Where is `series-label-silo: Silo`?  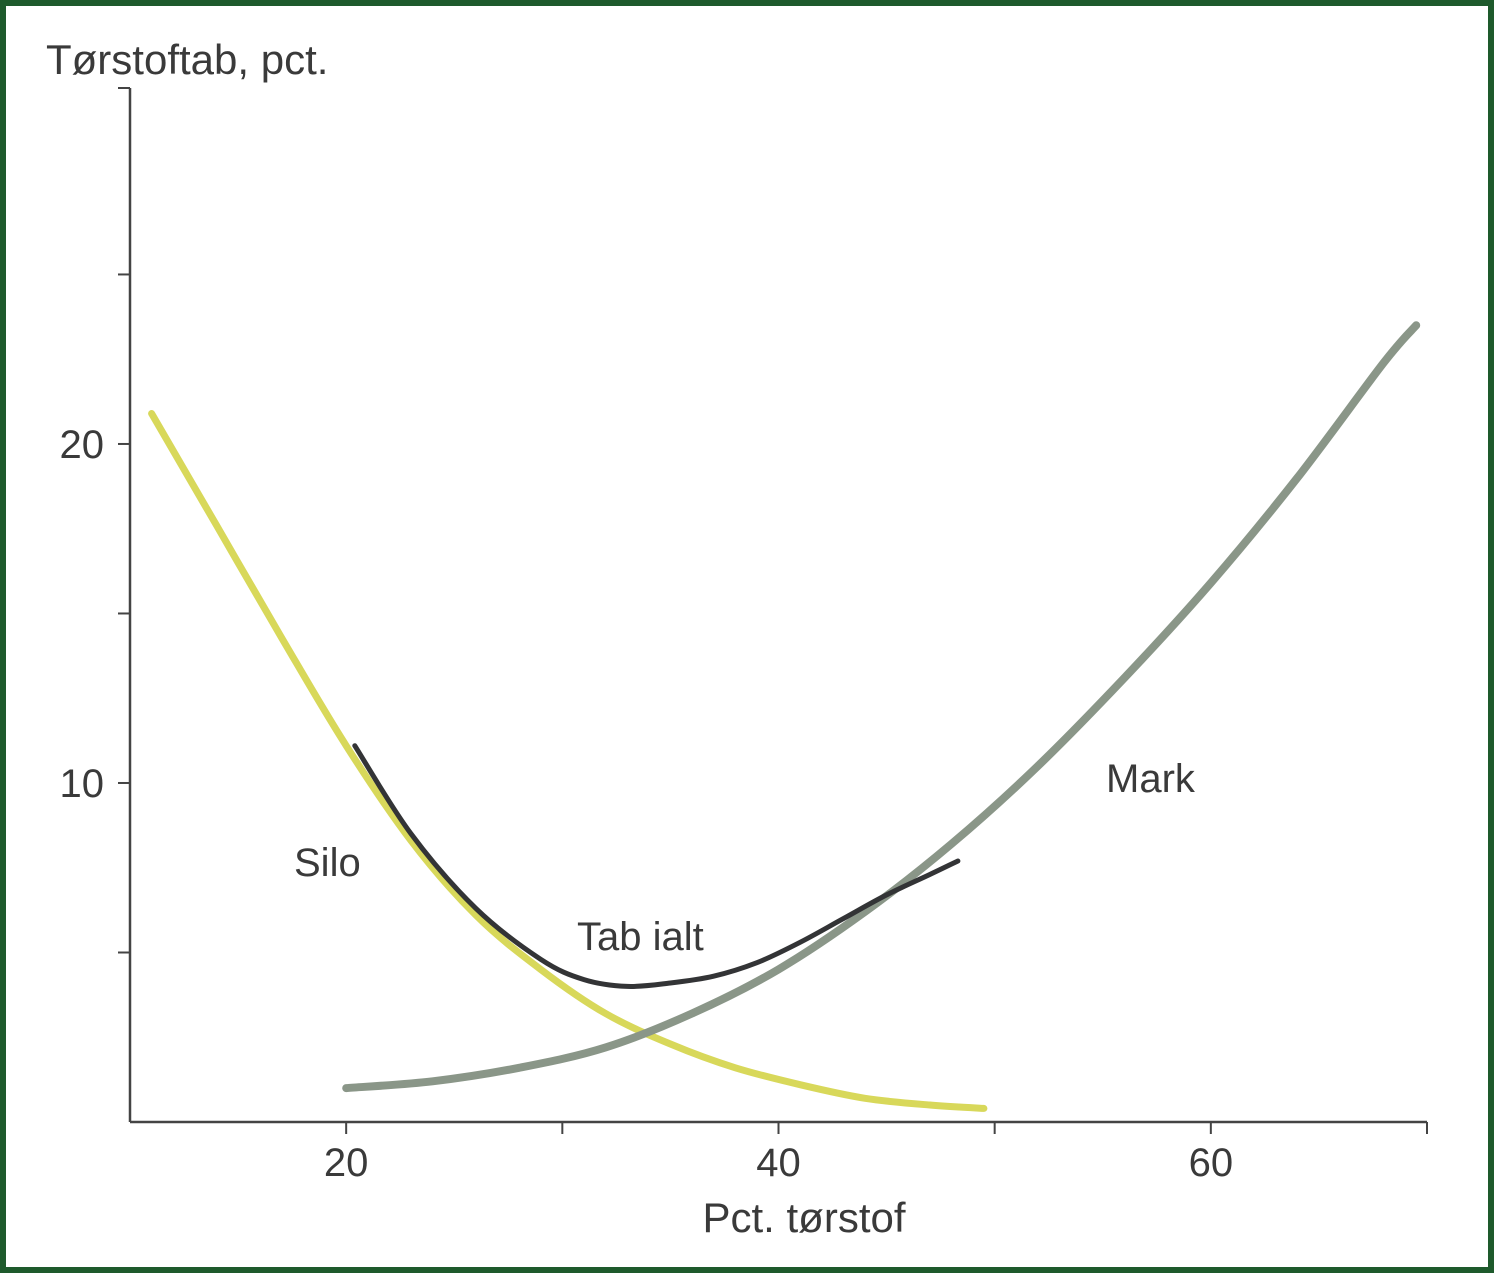 series-label-silo: Silo is located at coordinates (327, 863).